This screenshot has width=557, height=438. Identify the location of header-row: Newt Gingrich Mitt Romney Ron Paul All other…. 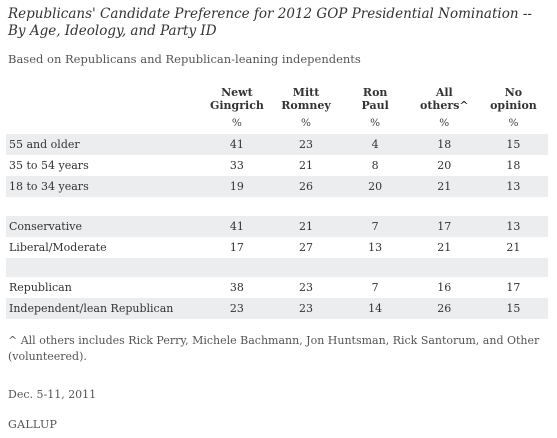
(277, 96).